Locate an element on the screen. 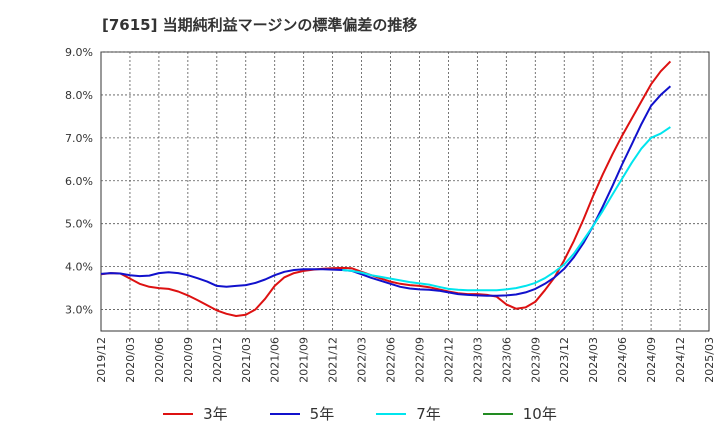 The image size is (720, 440). x-tick-label: 2022/06 is located at coordinates (391, 360).